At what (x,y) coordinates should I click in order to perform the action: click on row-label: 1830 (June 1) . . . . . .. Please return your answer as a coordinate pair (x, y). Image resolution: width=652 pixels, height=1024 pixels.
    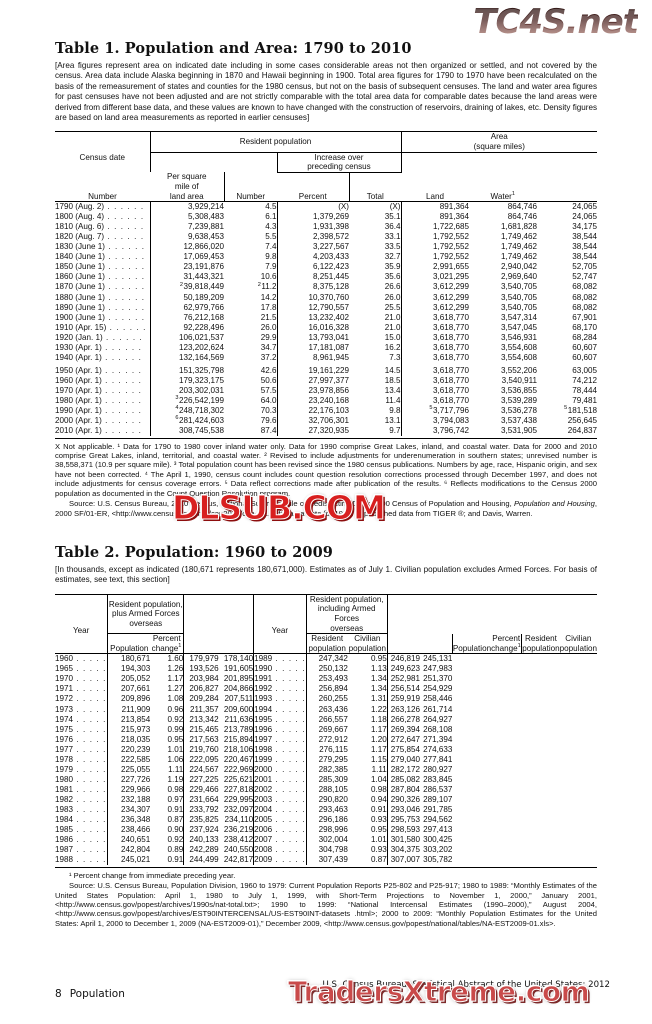
    Looking at the image, I should click on (100, 247).